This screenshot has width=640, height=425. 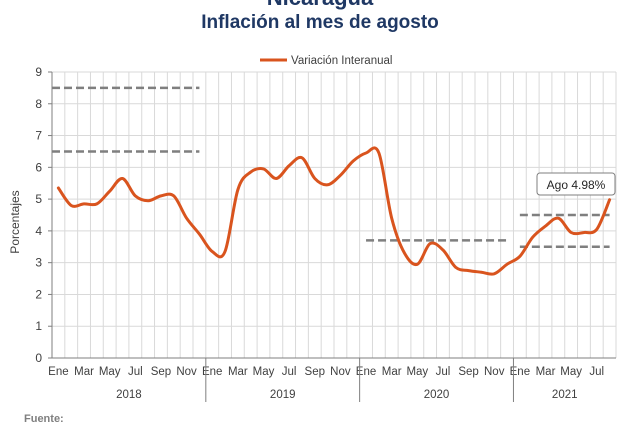 I want to click on year-label: 2019, so click(x=283, y=395).